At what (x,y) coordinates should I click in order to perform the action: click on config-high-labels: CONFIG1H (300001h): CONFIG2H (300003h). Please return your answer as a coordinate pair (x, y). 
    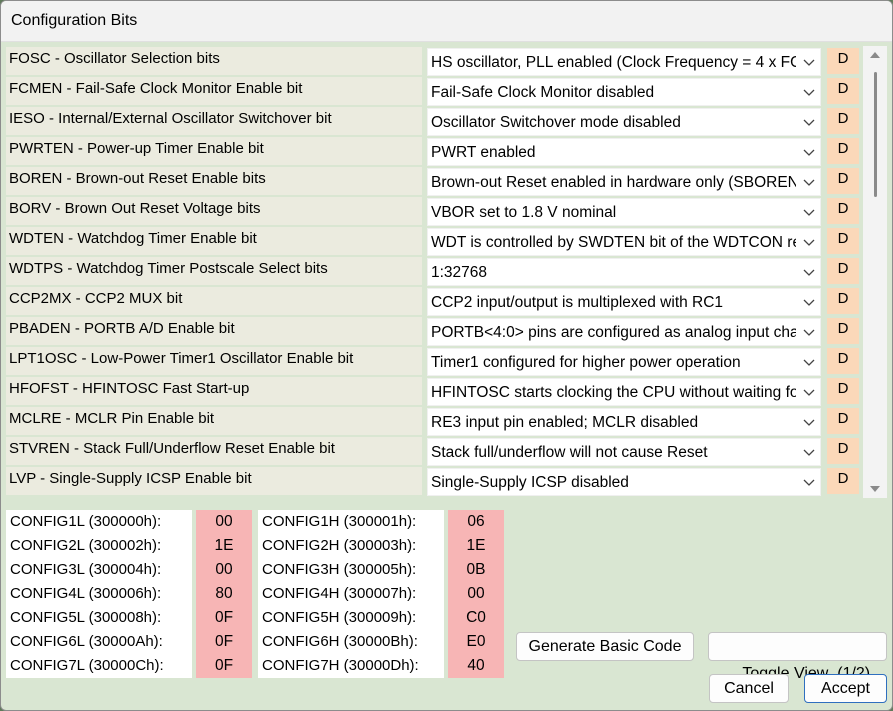
    Looking at the image, I should click on (351, 594).